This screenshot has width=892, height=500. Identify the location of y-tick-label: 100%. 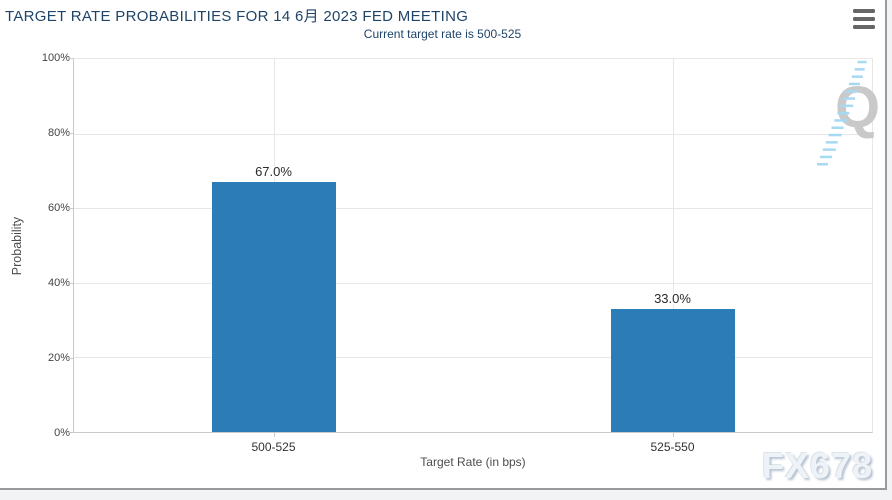
(55, 58).